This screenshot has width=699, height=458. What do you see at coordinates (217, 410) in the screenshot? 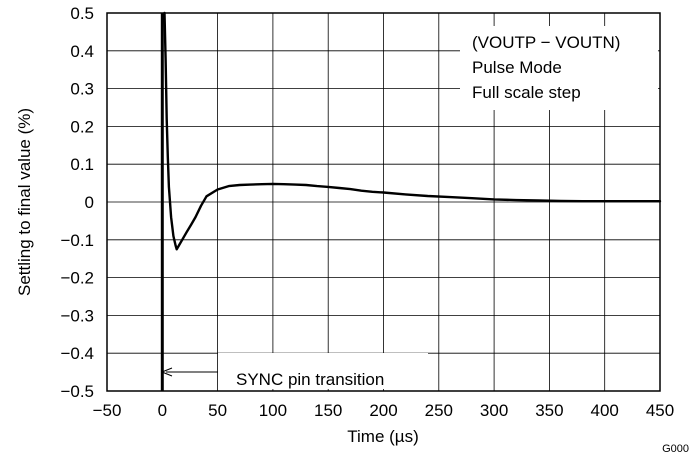
I see `x-tick-label: 50` at bounding box center [217, 410].